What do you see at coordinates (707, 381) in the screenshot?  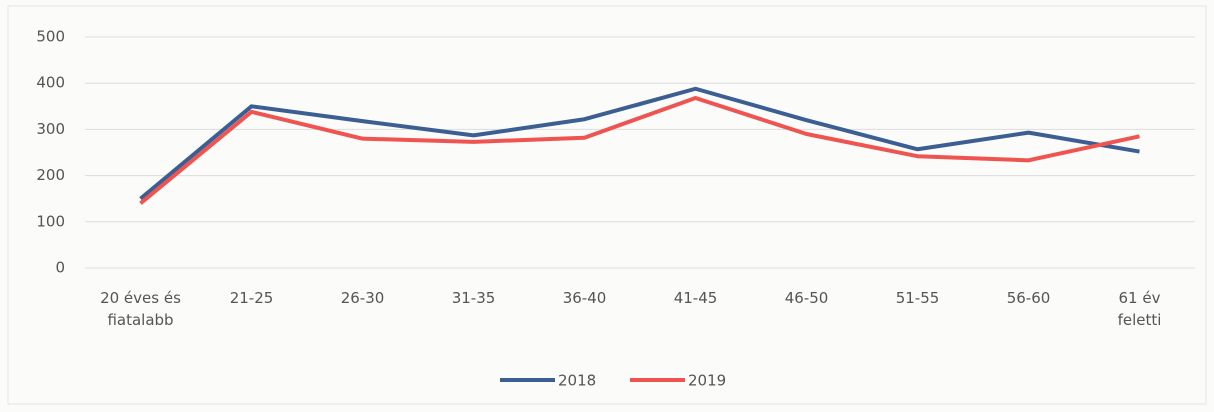 I see `legend-label: 2019` at bounding box center [707, 381].